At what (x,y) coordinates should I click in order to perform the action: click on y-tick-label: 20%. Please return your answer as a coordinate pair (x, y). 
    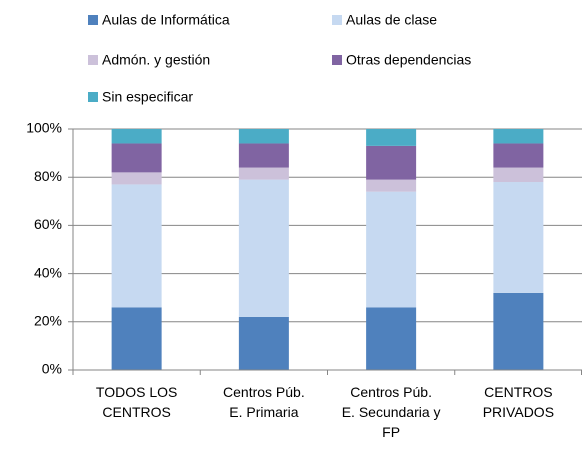
    Looking at the image, I should click on (48, 321).